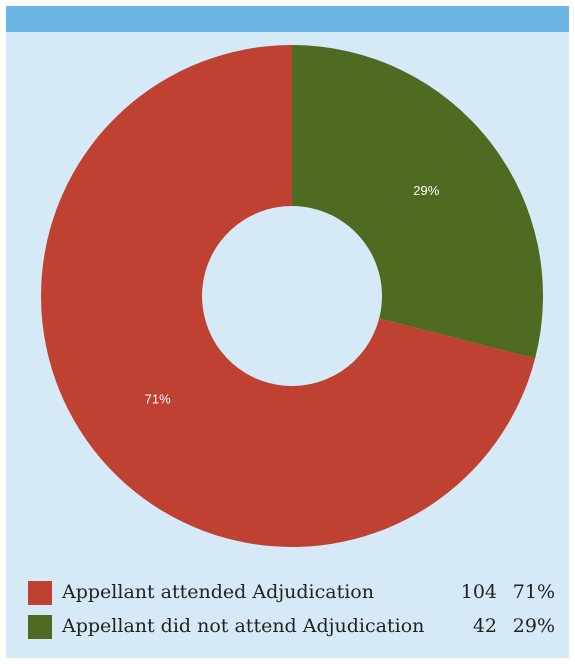 The image size is (575, 664). What do you see at coordinates (217, 592) in the screenshot?
I see `legend-label: Appellant attended Adjudication` at bounding box center [217, 592].